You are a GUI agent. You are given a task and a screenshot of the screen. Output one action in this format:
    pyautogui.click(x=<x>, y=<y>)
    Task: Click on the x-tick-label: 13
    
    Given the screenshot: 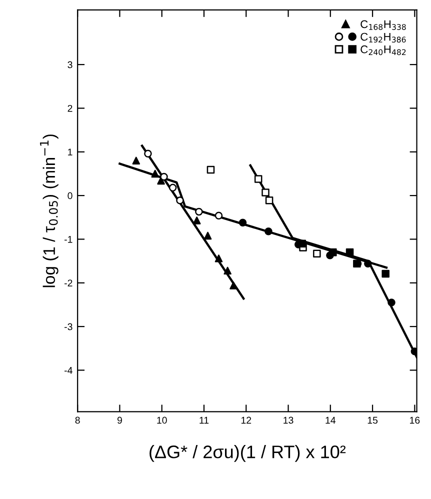 What is the action you would take?
    pyautogui.click(x=289, y=420)
    